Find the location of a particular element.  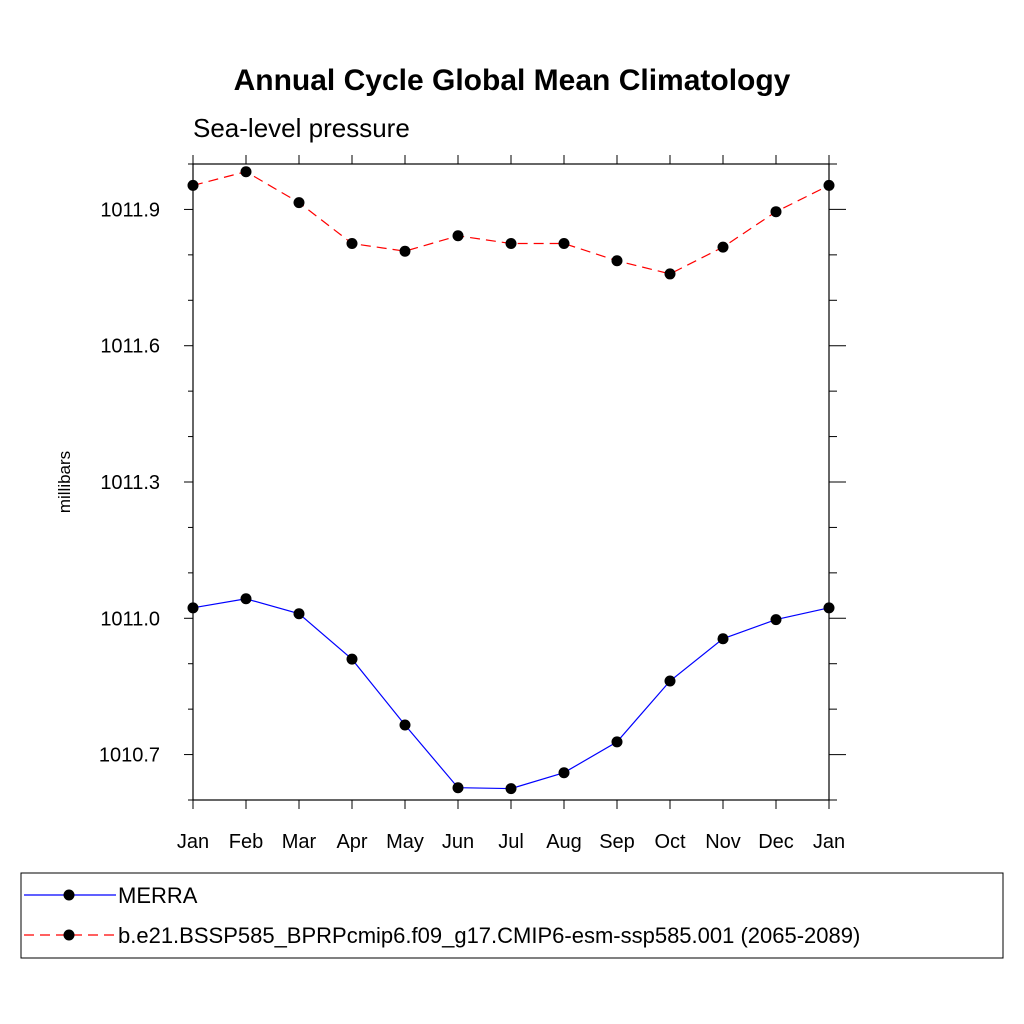

x-tick-label: Apr is located at coordinates (351, 842).